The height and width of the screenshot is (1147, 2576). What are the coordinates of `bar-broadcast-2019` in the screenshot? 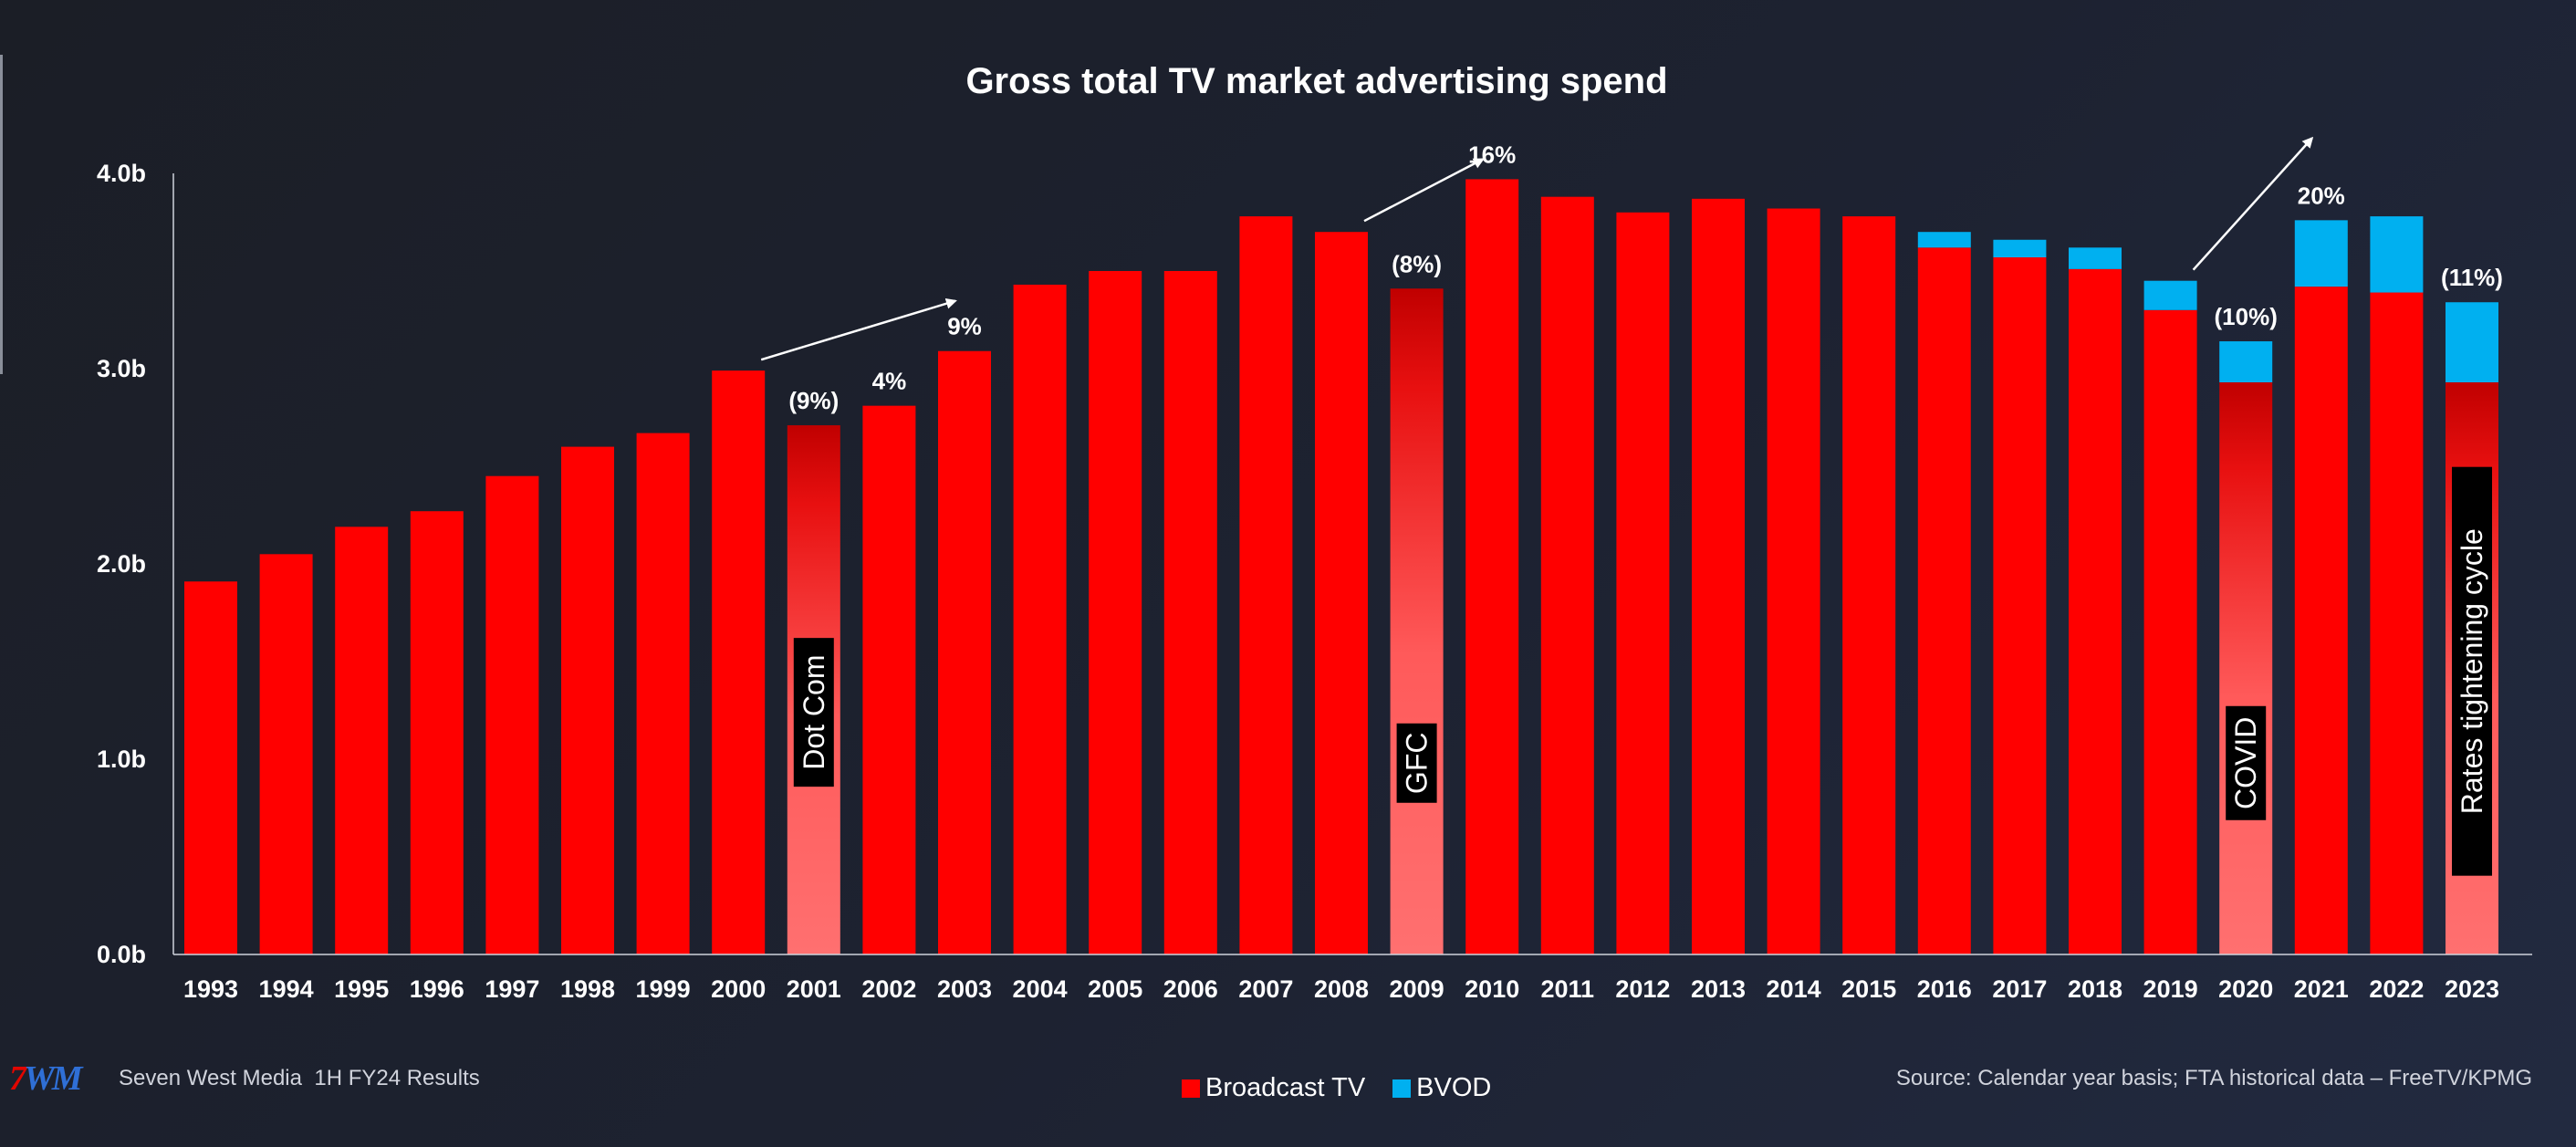 It's located at (2170, 631).